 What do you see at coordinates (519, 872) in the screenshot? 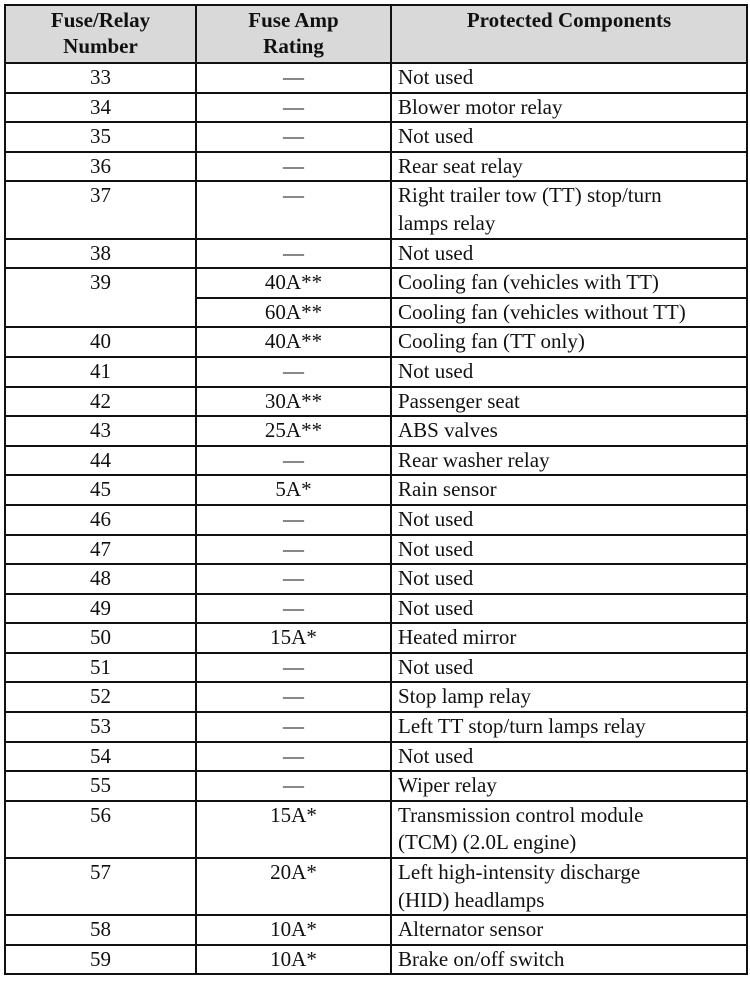
I see `component-text-line: Left high-intensity discharge` at bounding box center [519, 872].